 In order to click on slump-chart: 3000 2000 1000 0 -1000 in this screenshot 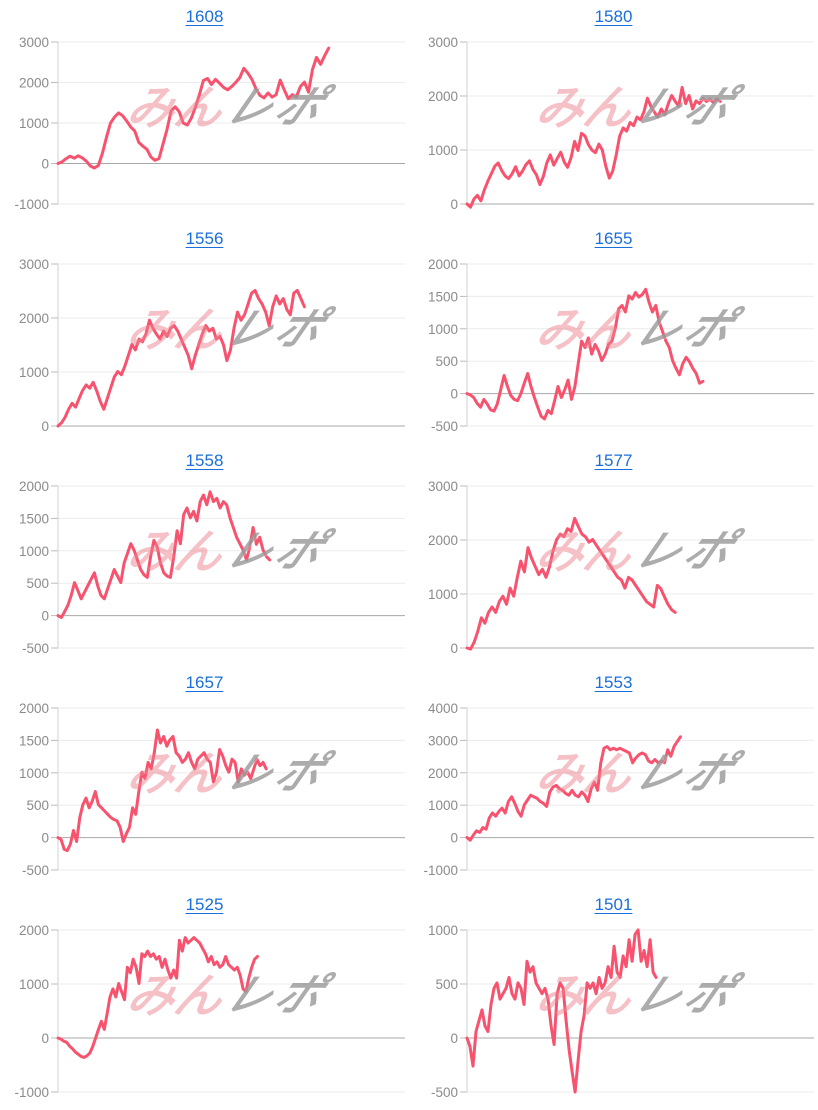, I will do `click(209, 123)`.